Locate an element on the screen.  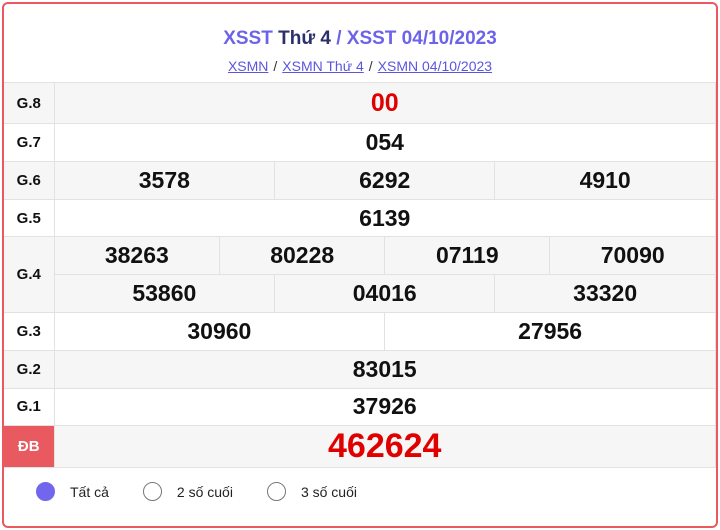
filter-label: Tất cả is located at coordinates (89, 491).